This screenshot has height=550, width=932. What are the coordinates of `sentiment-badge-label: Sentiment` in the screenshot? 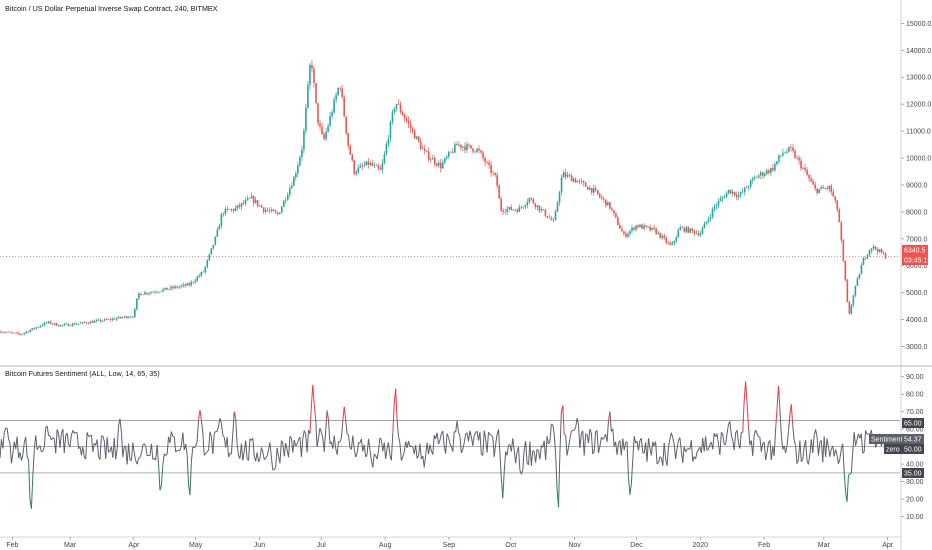 It's located at (887, 440).